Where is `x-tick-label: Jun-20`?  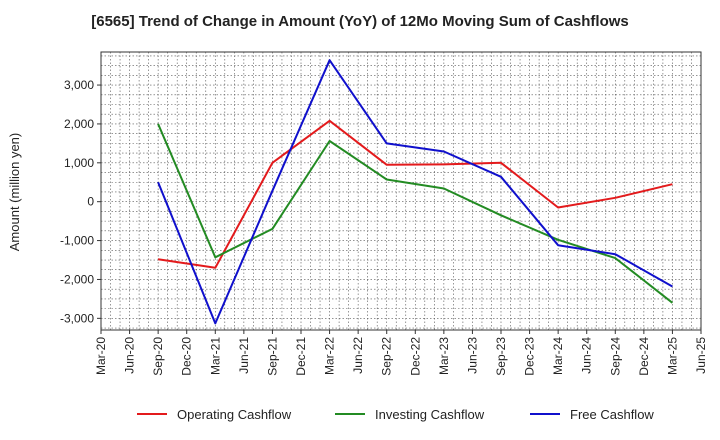 x-tick-label: Jun-20 is located at coordinates (130, 355).